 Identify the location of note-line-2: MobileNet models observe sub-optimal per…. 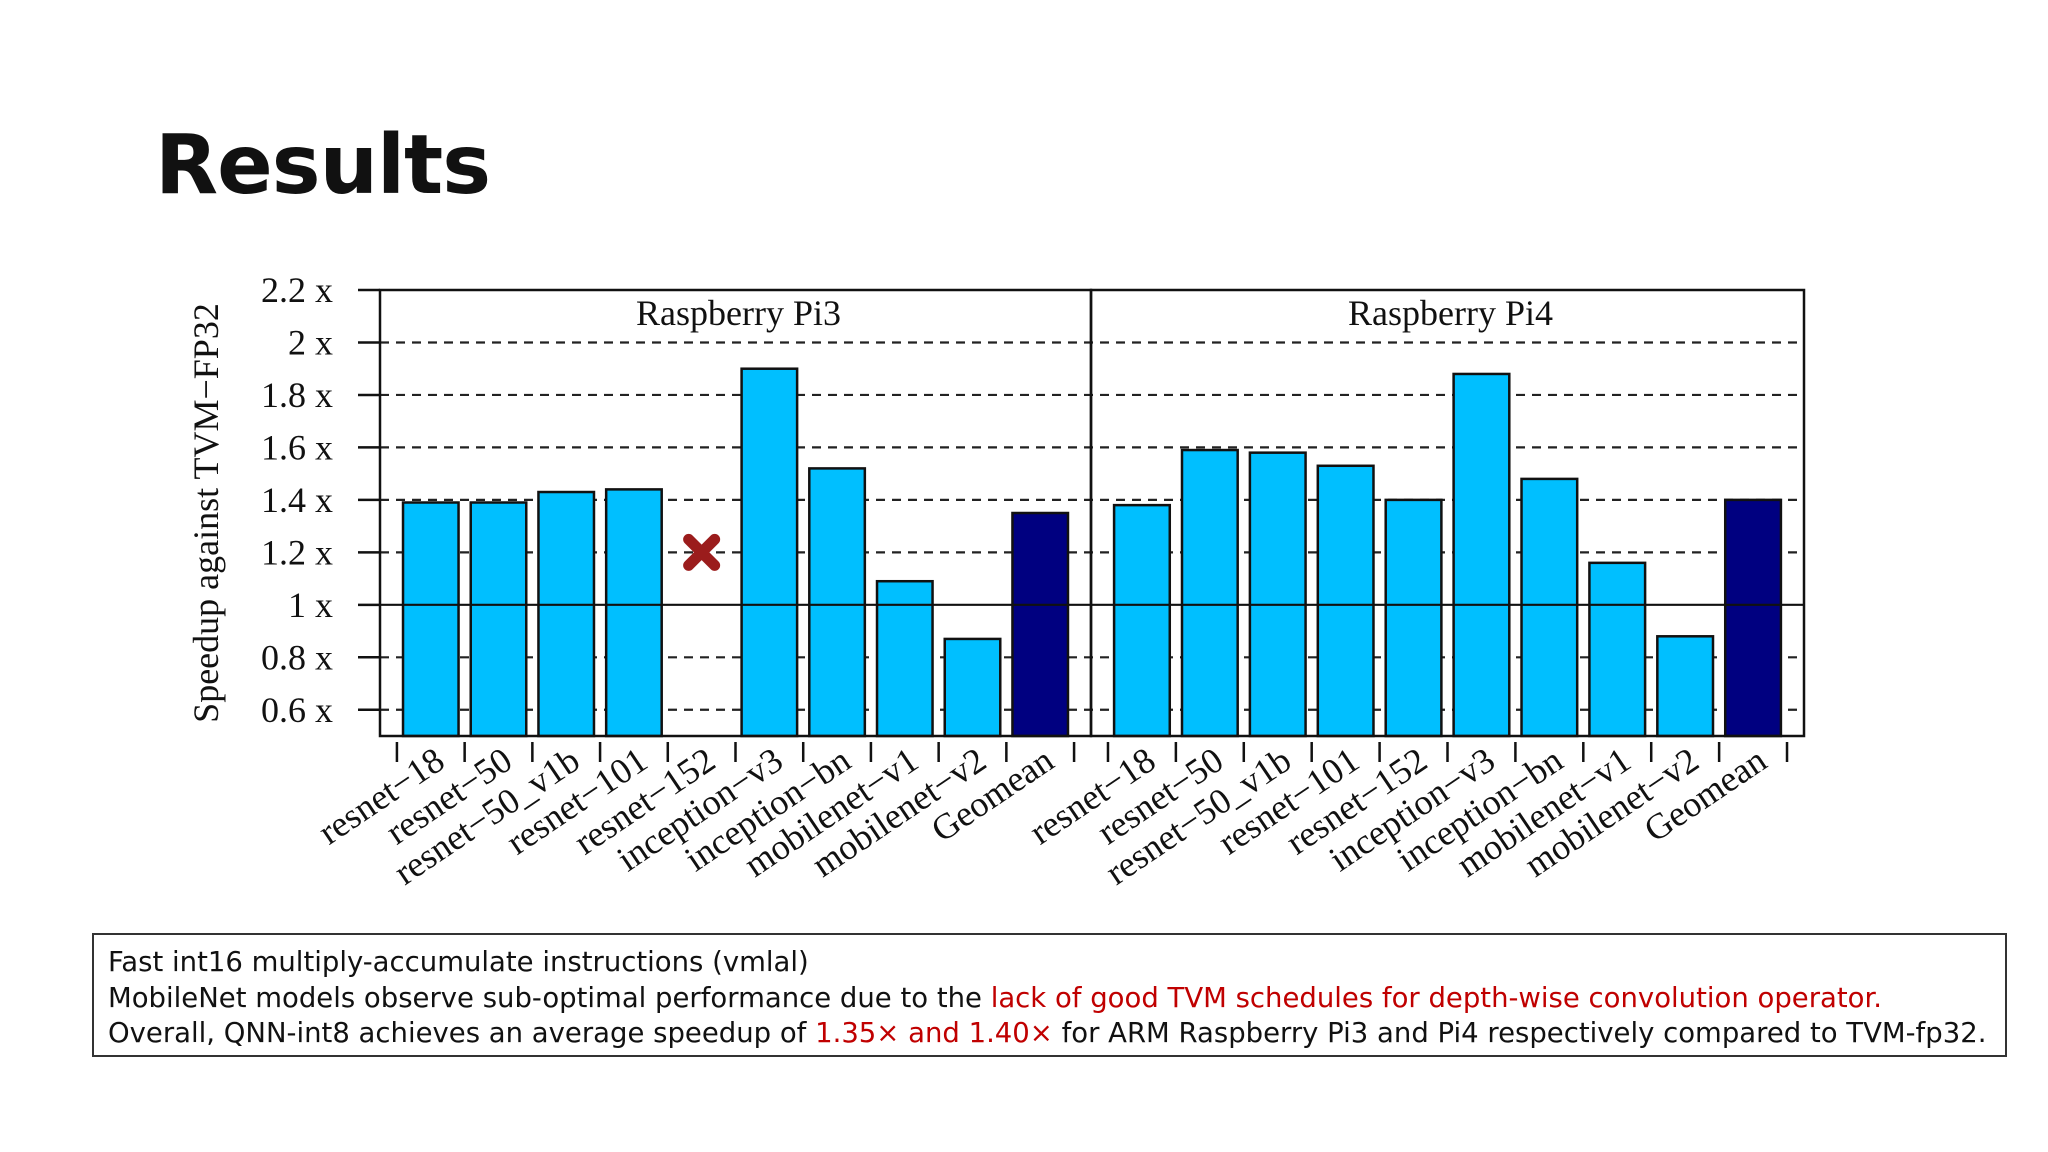
(1049, 999).